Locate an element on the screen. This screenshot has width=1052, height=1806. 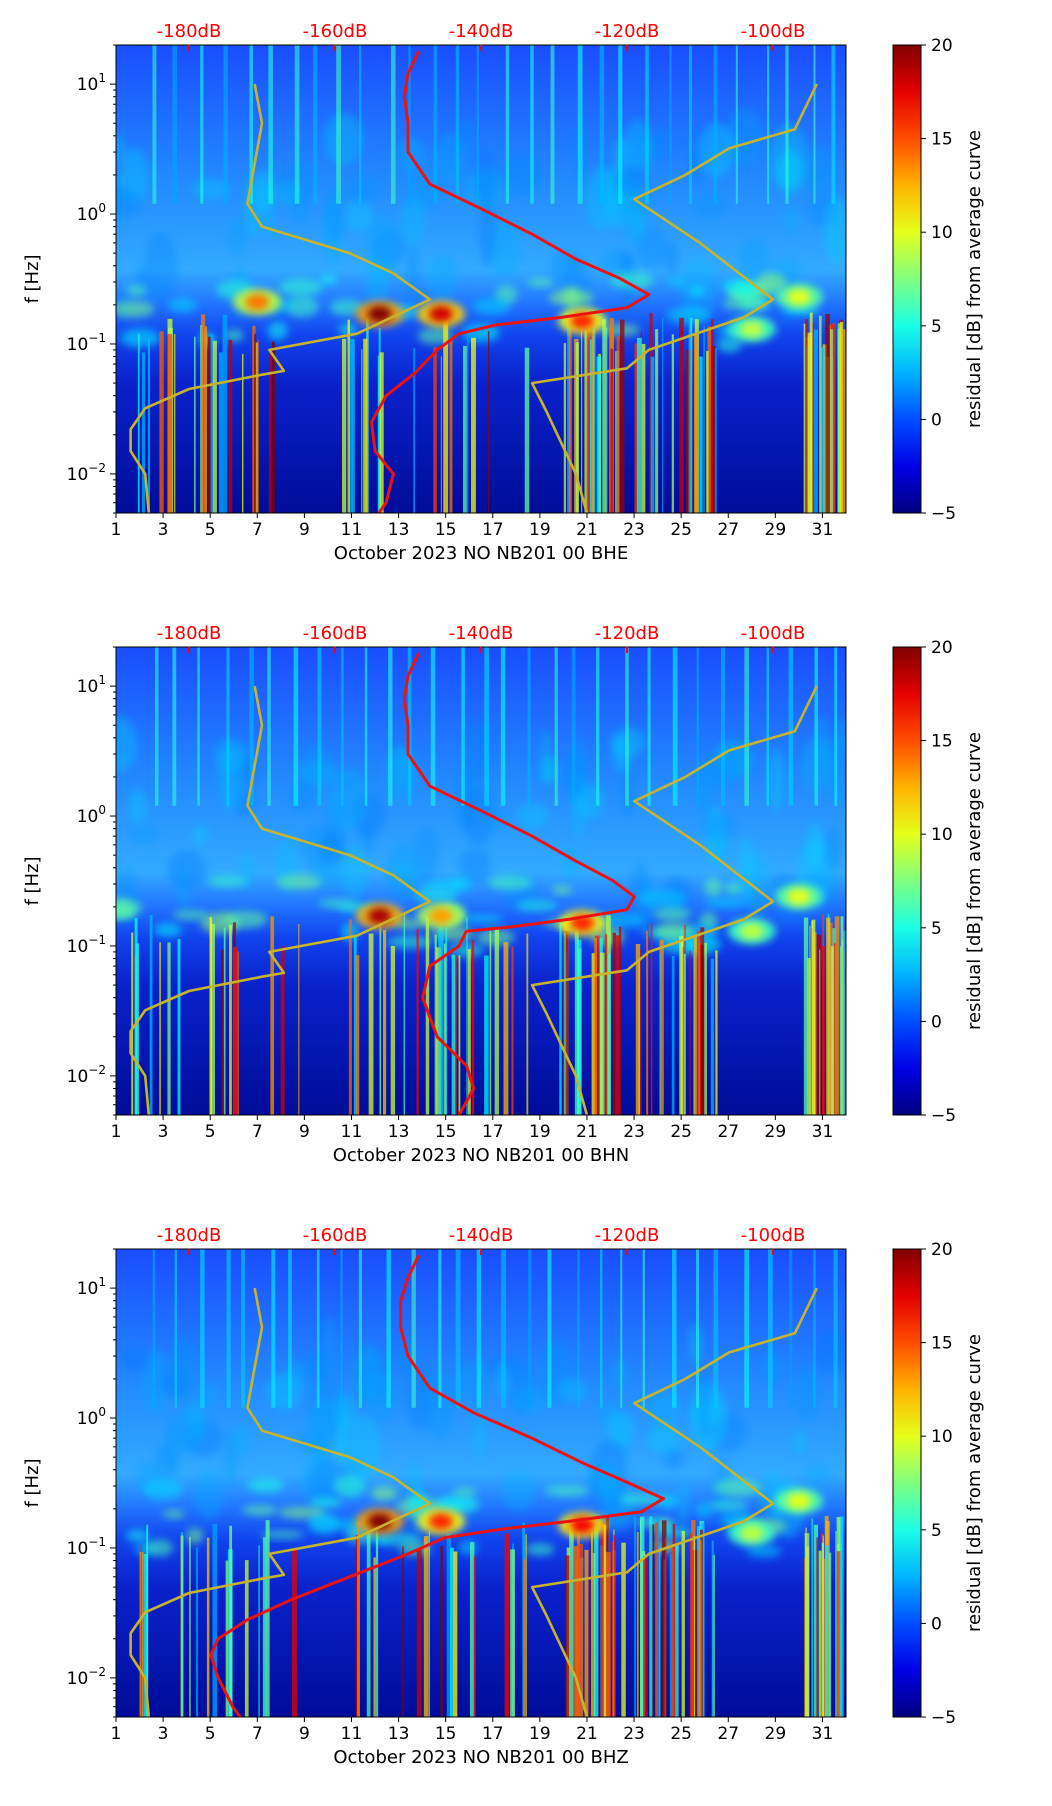
colorbar-tick-label: 0 is located at coordinates (936, 1624).